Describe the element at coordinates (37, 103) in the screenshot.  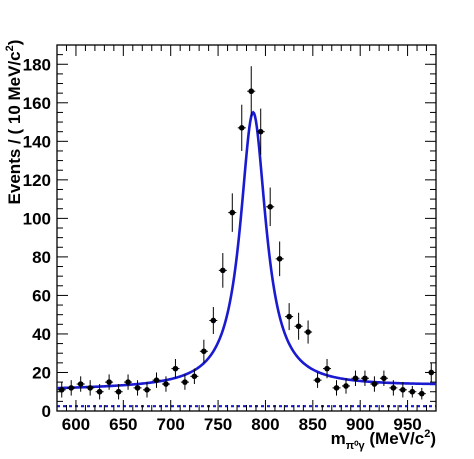
I see `y-tick-label: 160` at that location.